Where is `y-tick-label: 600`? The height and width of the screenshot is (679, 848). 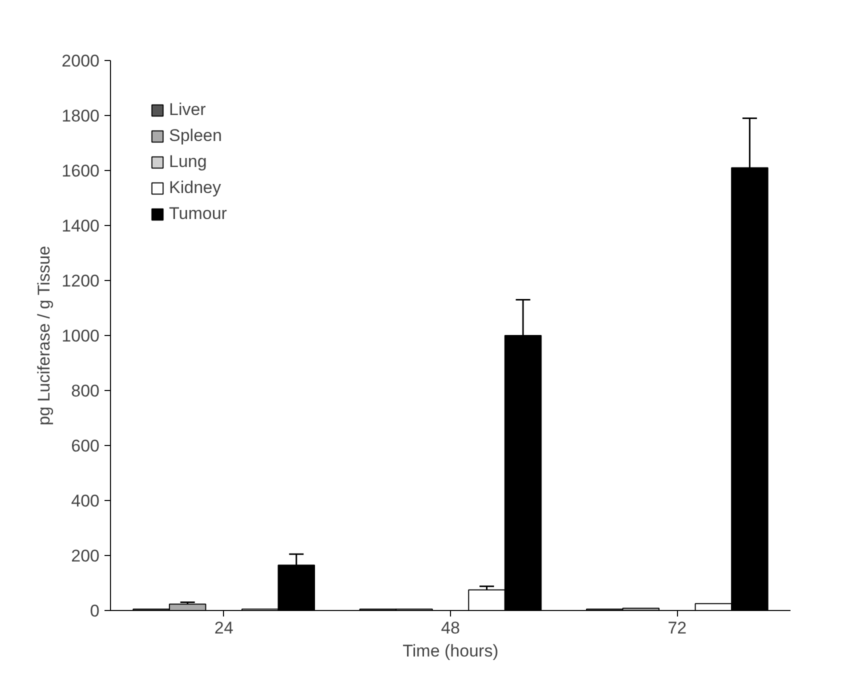 y-tick-label: 600 is located at coordinates (85, 446).